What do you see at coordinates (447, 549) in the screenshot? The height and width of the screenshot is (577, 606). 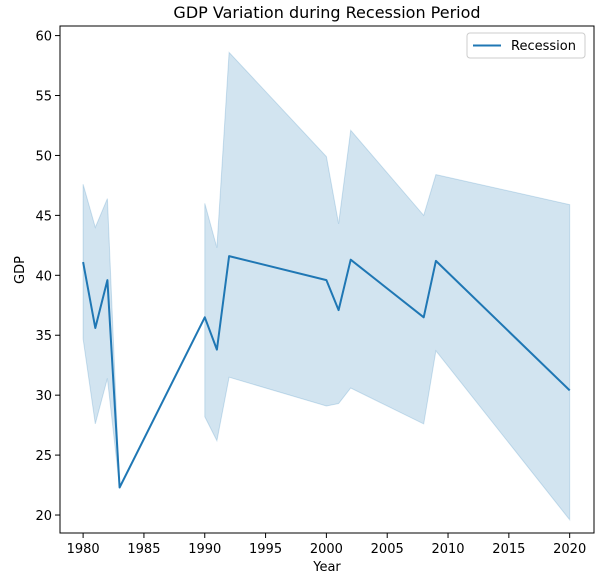 I see `x-tick-label: 2010` at bounding box center [447, 549].